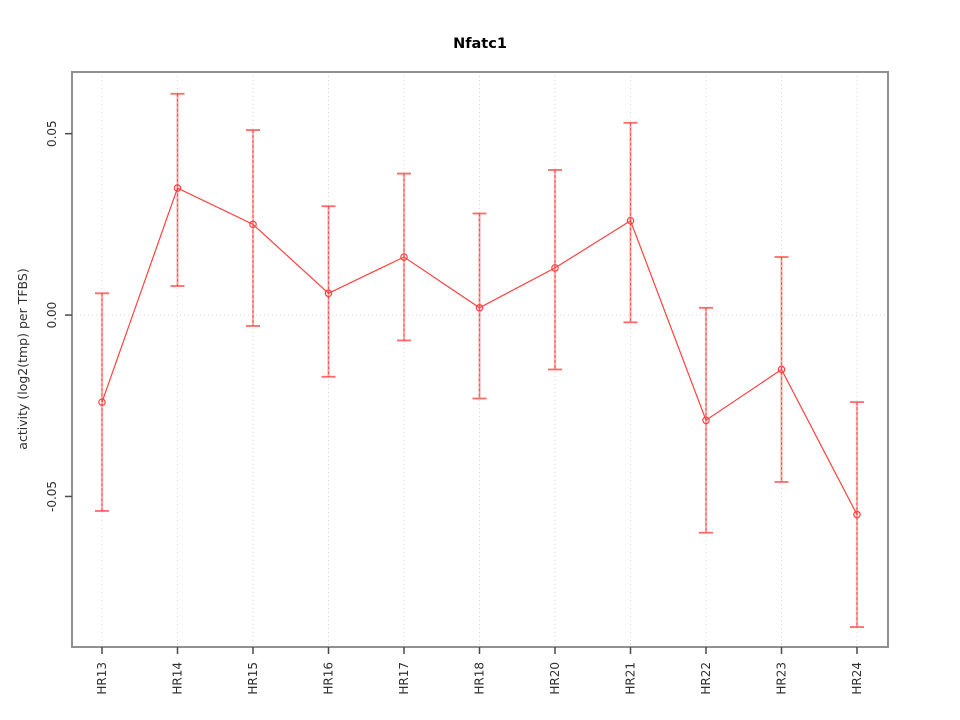  What do you see at coordinates (102, 678) in the screenshot?
I see `x-tick-label: HR13` at bounding box center [102, 678].